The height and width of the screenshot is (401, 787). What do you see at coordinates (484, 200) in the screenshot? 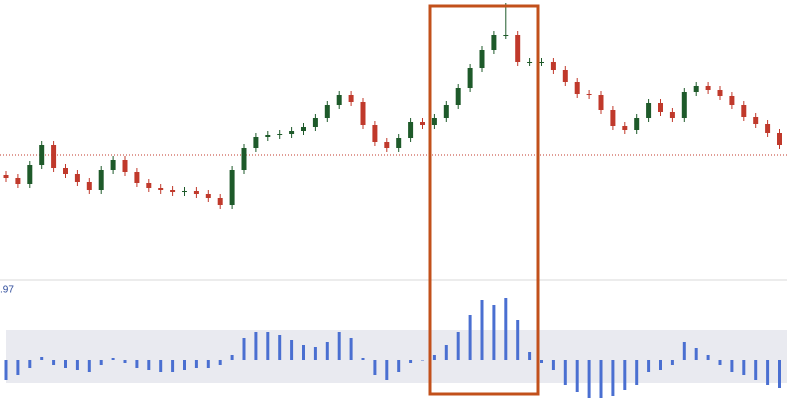
I see `highlight-box` at bounding box center [484, 200].